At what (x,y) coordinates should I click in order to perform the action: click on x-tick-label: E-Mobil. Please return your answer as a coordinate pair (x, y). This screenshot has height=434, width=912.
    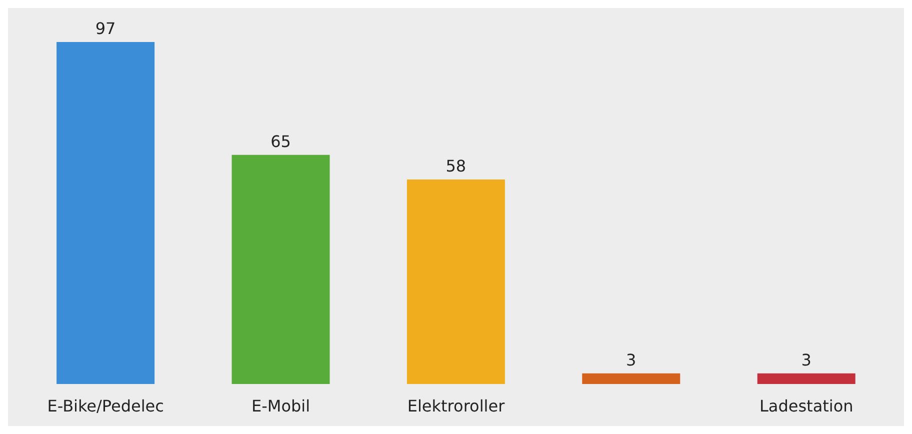
    Looking at the image, I should click on (281, 406).